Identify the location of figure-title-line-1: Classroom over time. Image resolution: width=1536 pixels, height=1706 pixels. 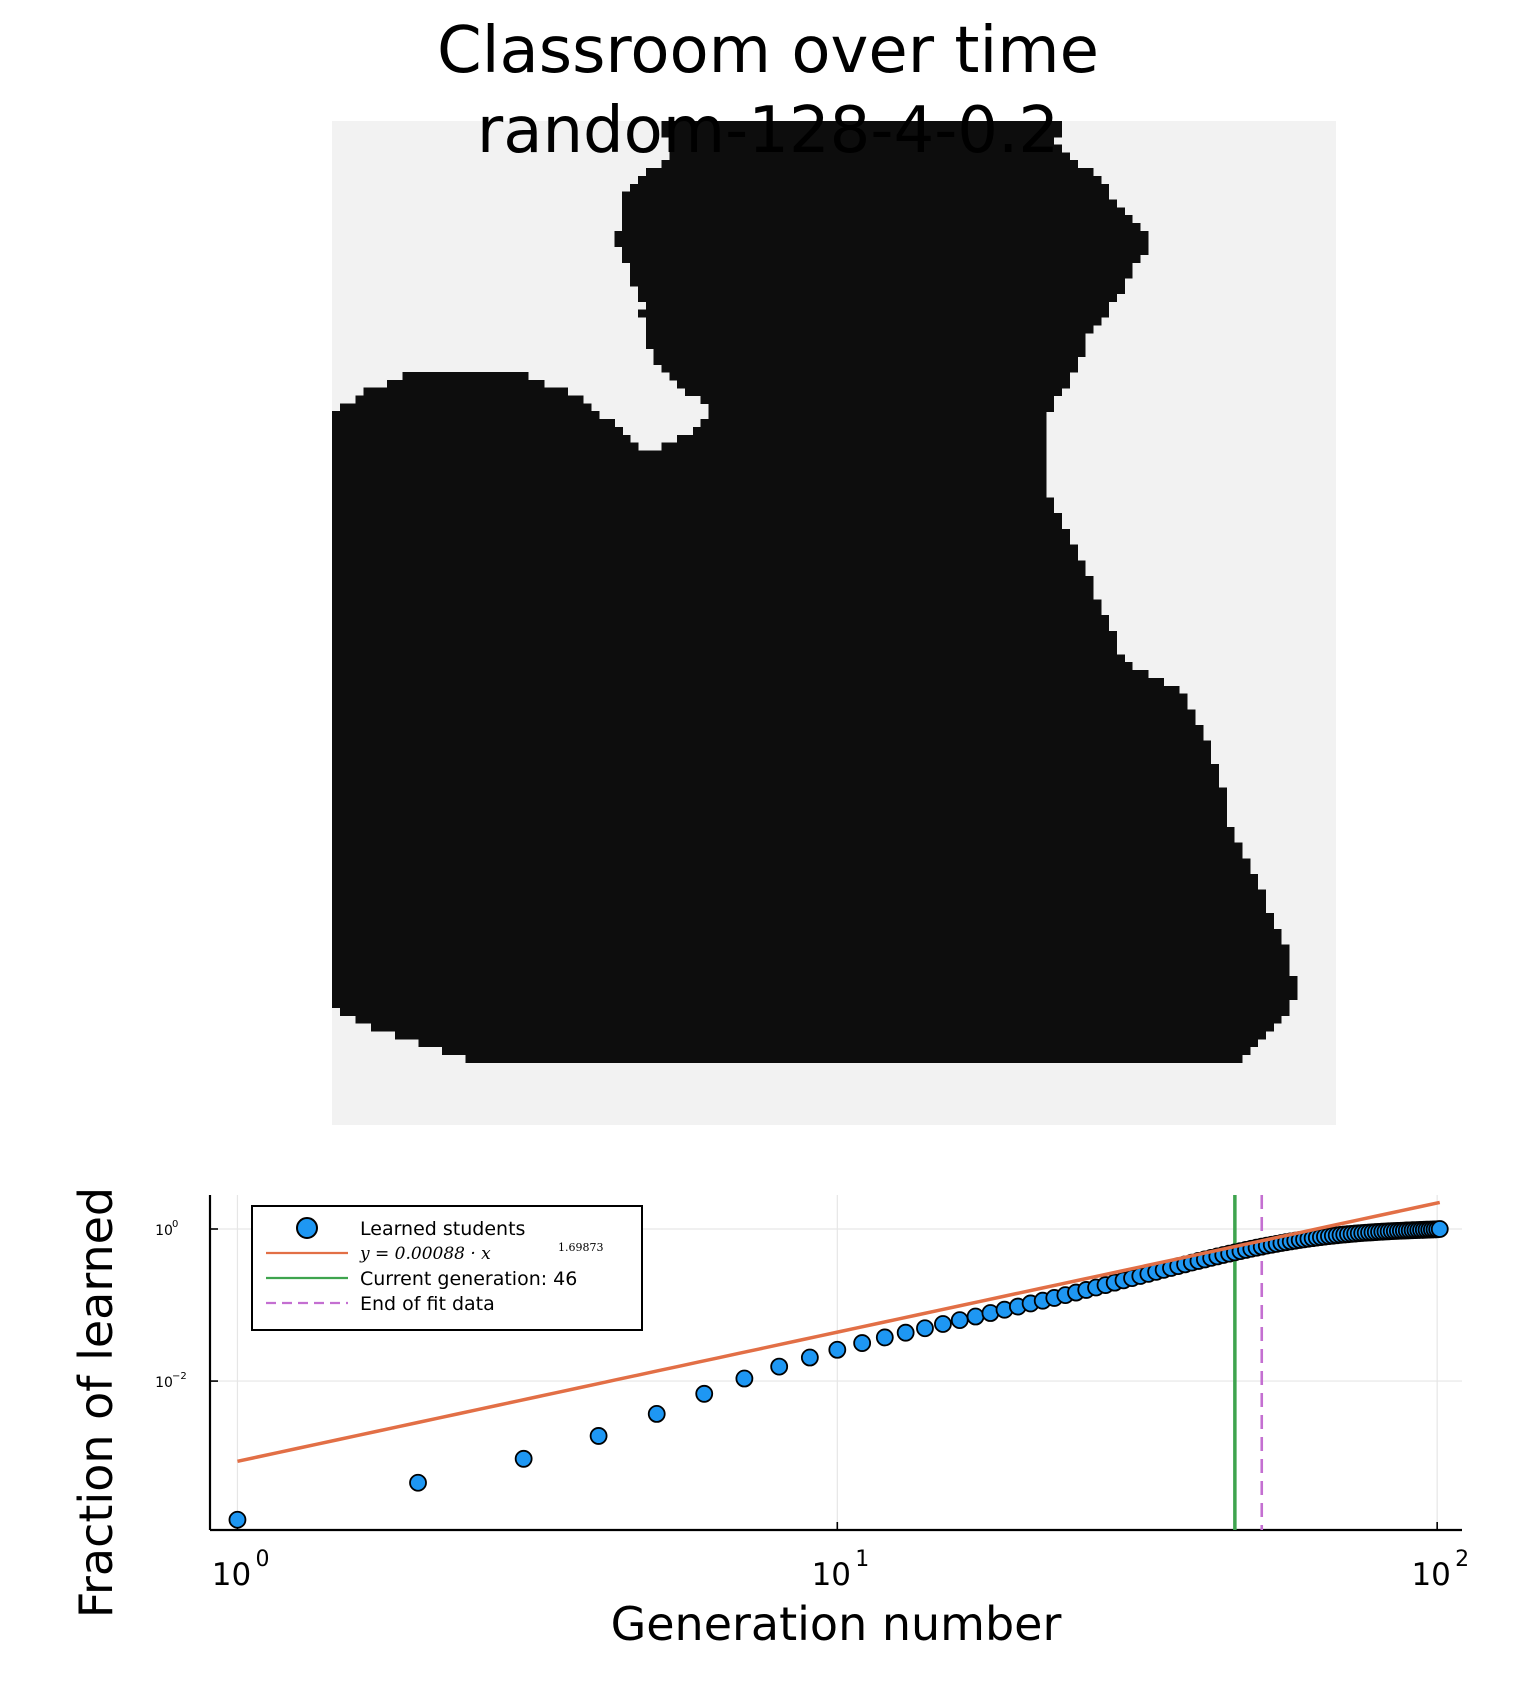
(768, 51).